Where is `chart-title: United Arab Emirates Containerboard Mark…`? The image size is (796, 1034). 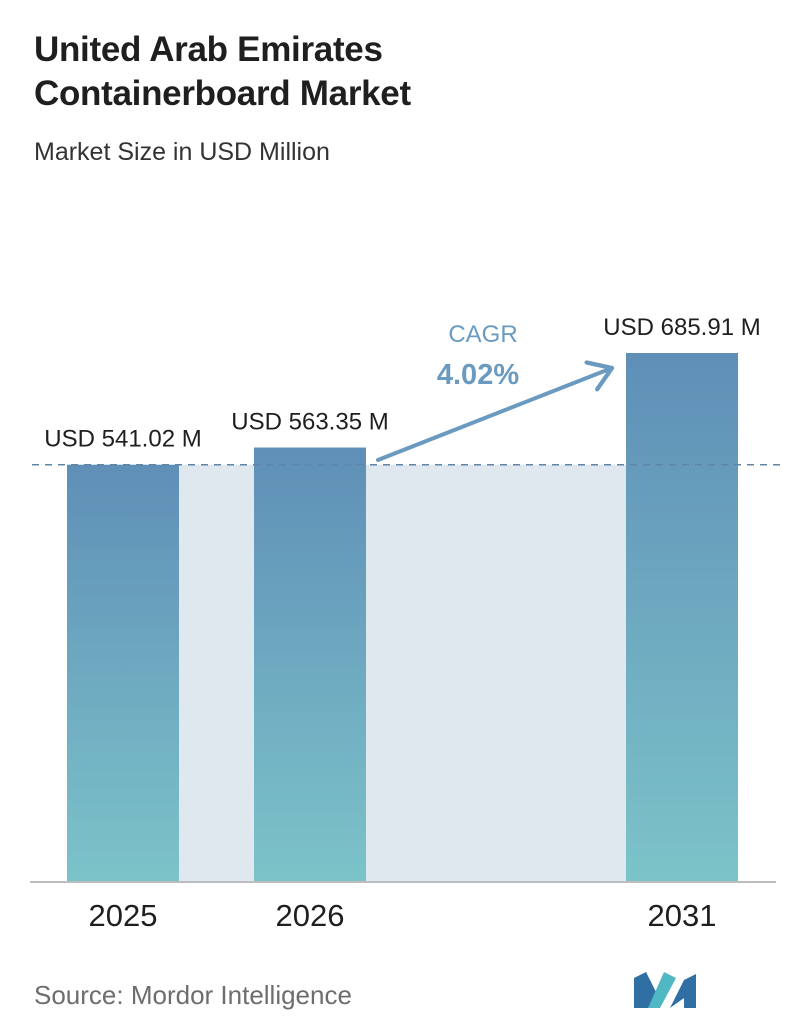 chart-title: United Arab Emirates Containerboard Mark… is located at coordinates (404, 72).